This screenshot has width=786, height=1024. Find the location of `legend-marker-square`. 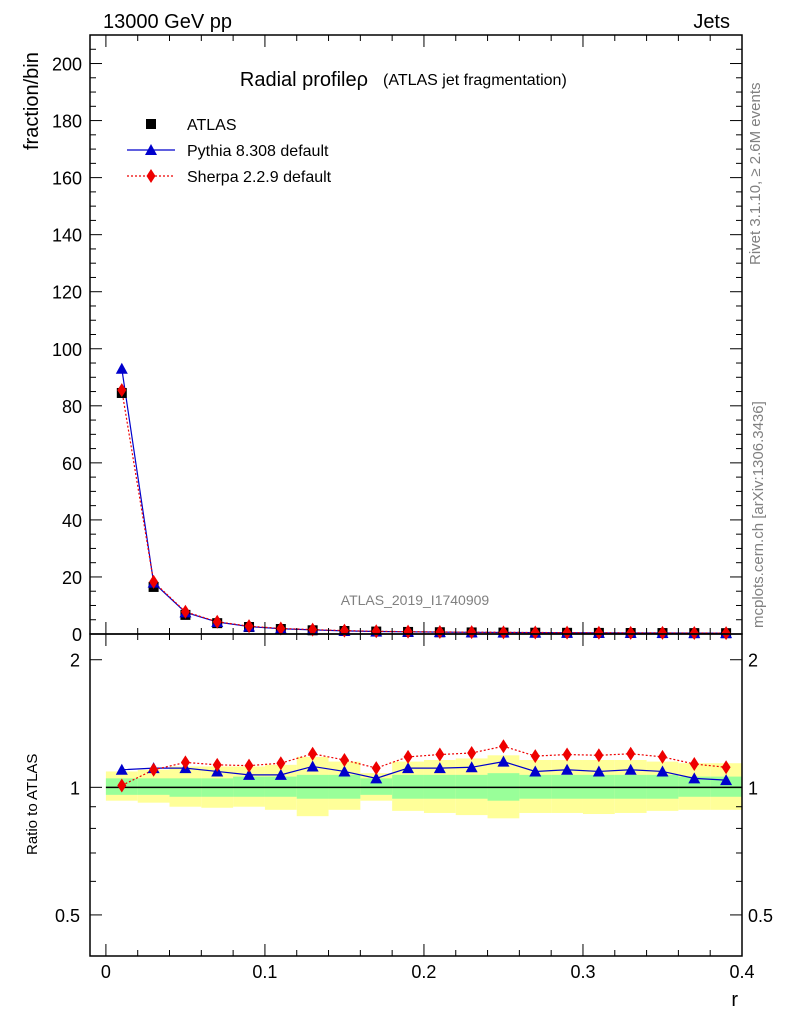

legend-marker-square is located at coordinates (151, 124).